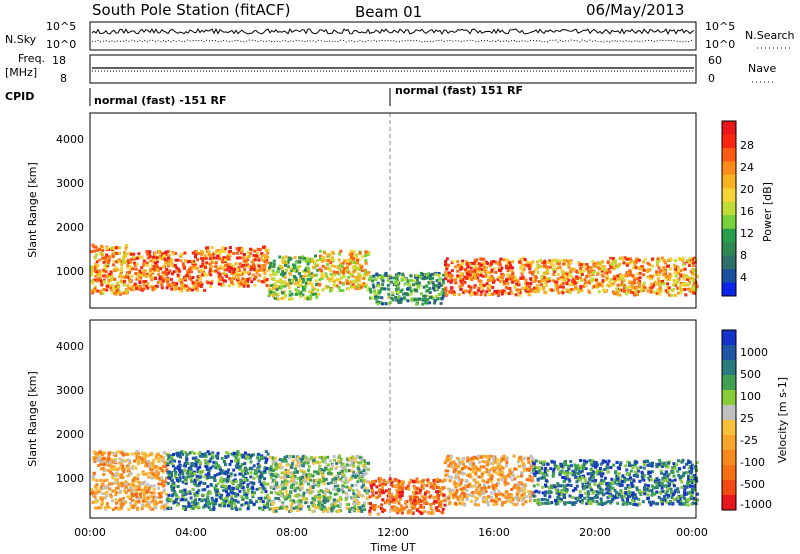 The height and width of the screenshot is (554, 800). Describe the element at coordinates (343, 263) in the screenshot. I see `power-band-4-cell` at that location.